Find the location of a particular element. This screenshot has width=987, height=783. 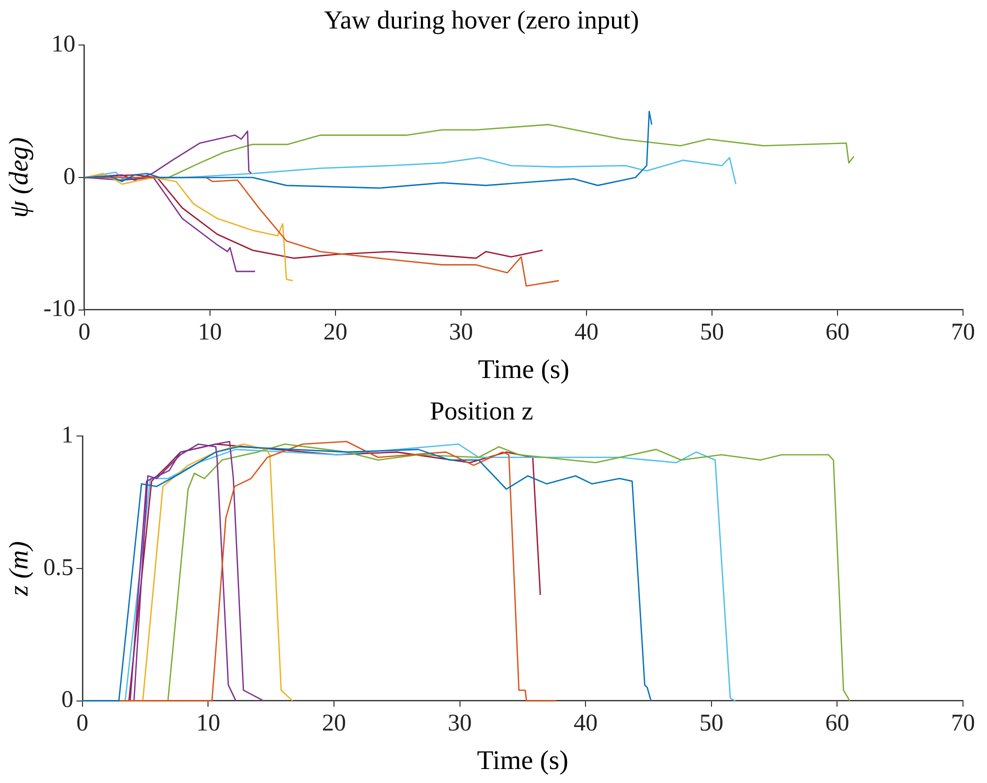

y-tick-label: 1 is located at coordinates (67, 435).